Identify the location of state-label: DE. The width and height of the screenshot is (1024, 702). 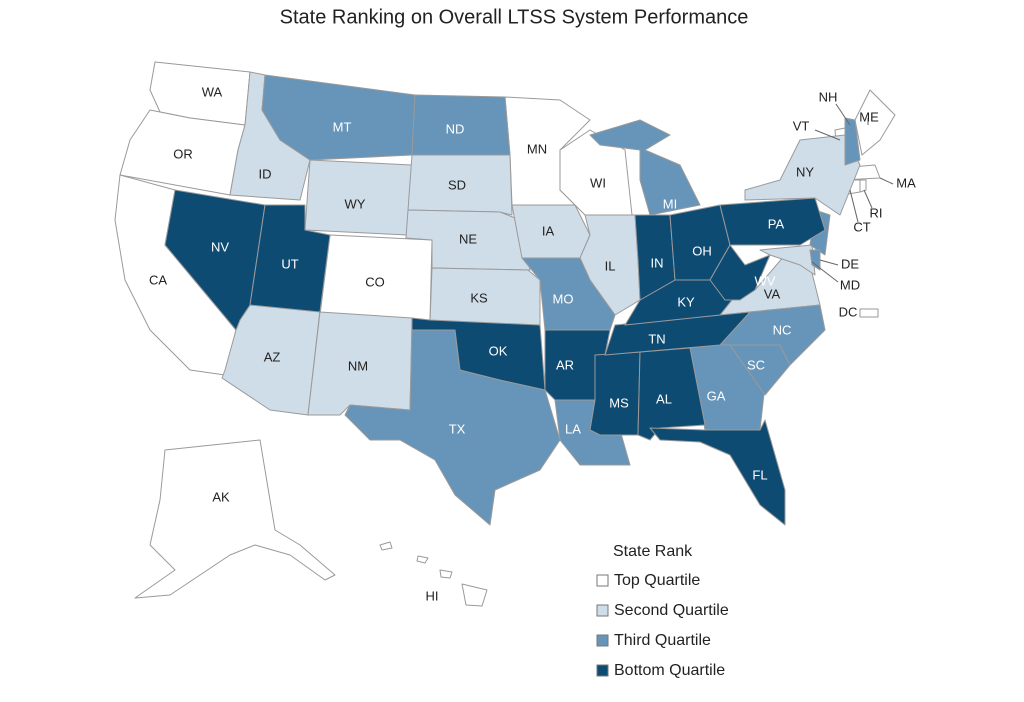
(850, 263).